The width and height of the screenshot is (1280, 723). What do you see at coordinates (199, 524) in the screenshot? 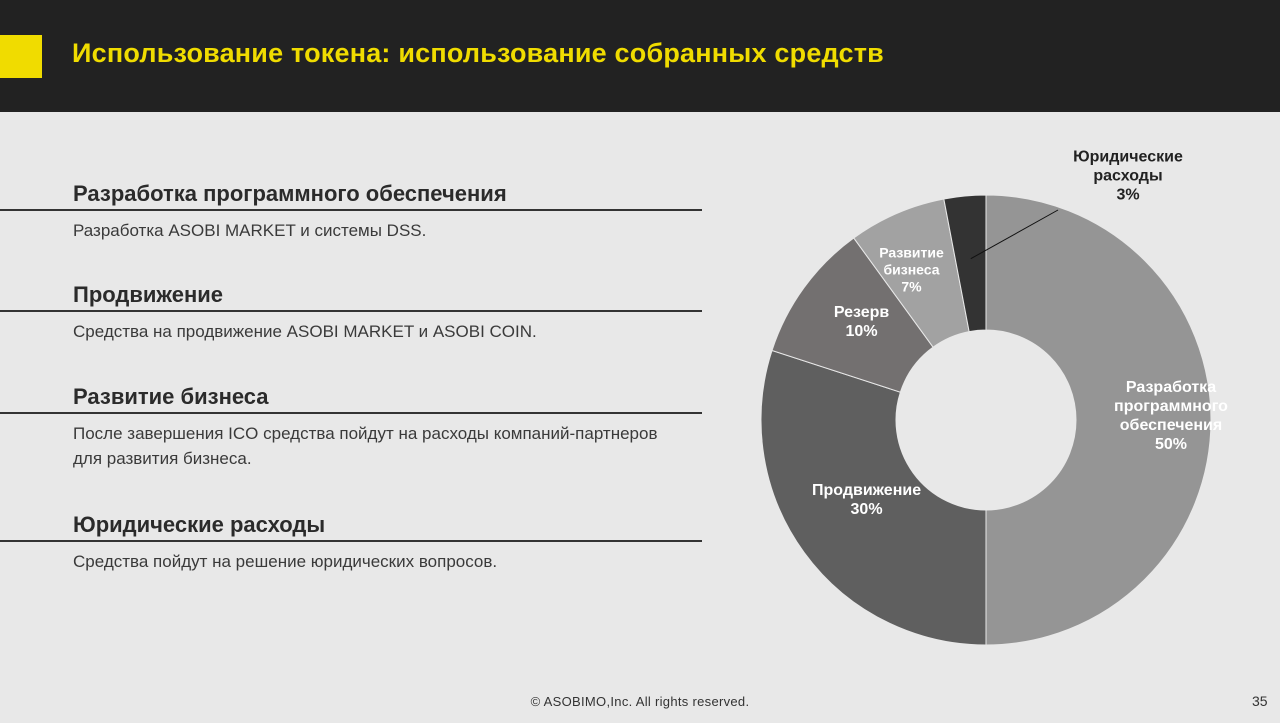
I see `section-heading: Юридические расходы` at bounding box center [199, 524].